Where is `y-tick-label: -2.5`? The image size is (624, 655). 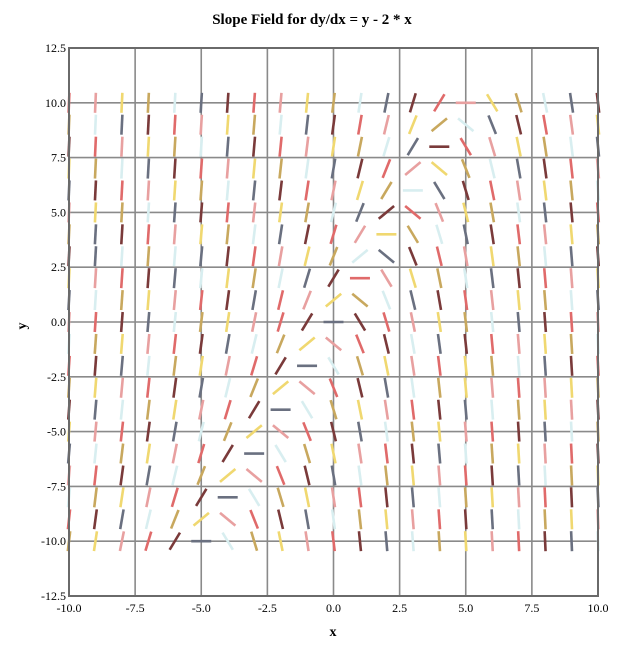 y-tick-label: -2.5 is located at coordinates (56, 377).